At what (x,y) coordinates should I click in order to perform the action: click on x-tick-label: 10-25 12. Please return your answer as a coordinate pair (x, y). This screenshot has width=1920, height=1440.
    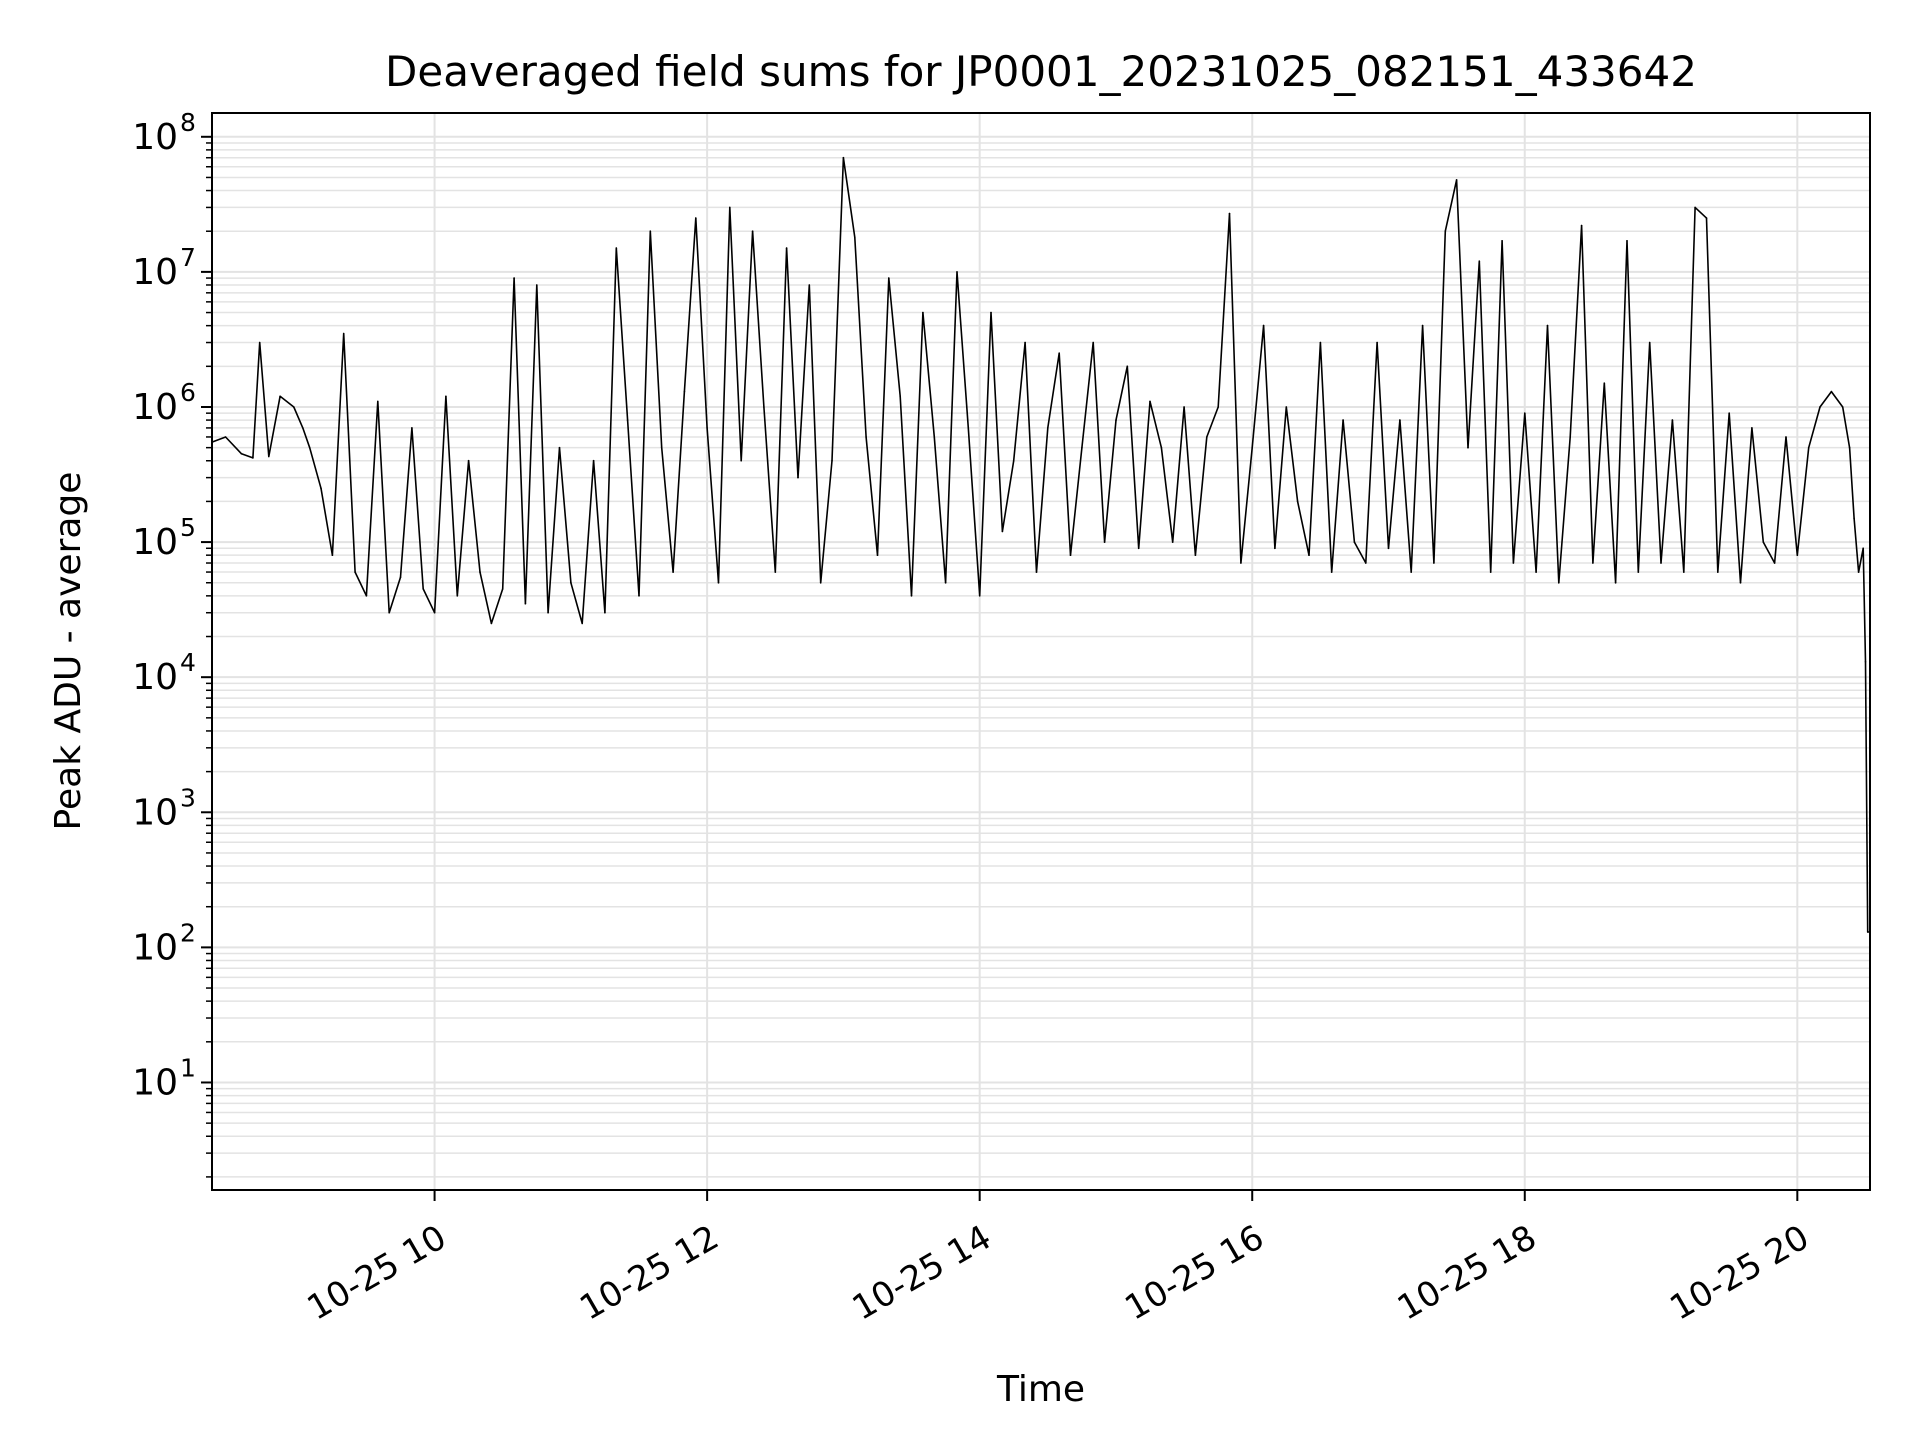
    Looking at the image, I should click on (649, 1272).